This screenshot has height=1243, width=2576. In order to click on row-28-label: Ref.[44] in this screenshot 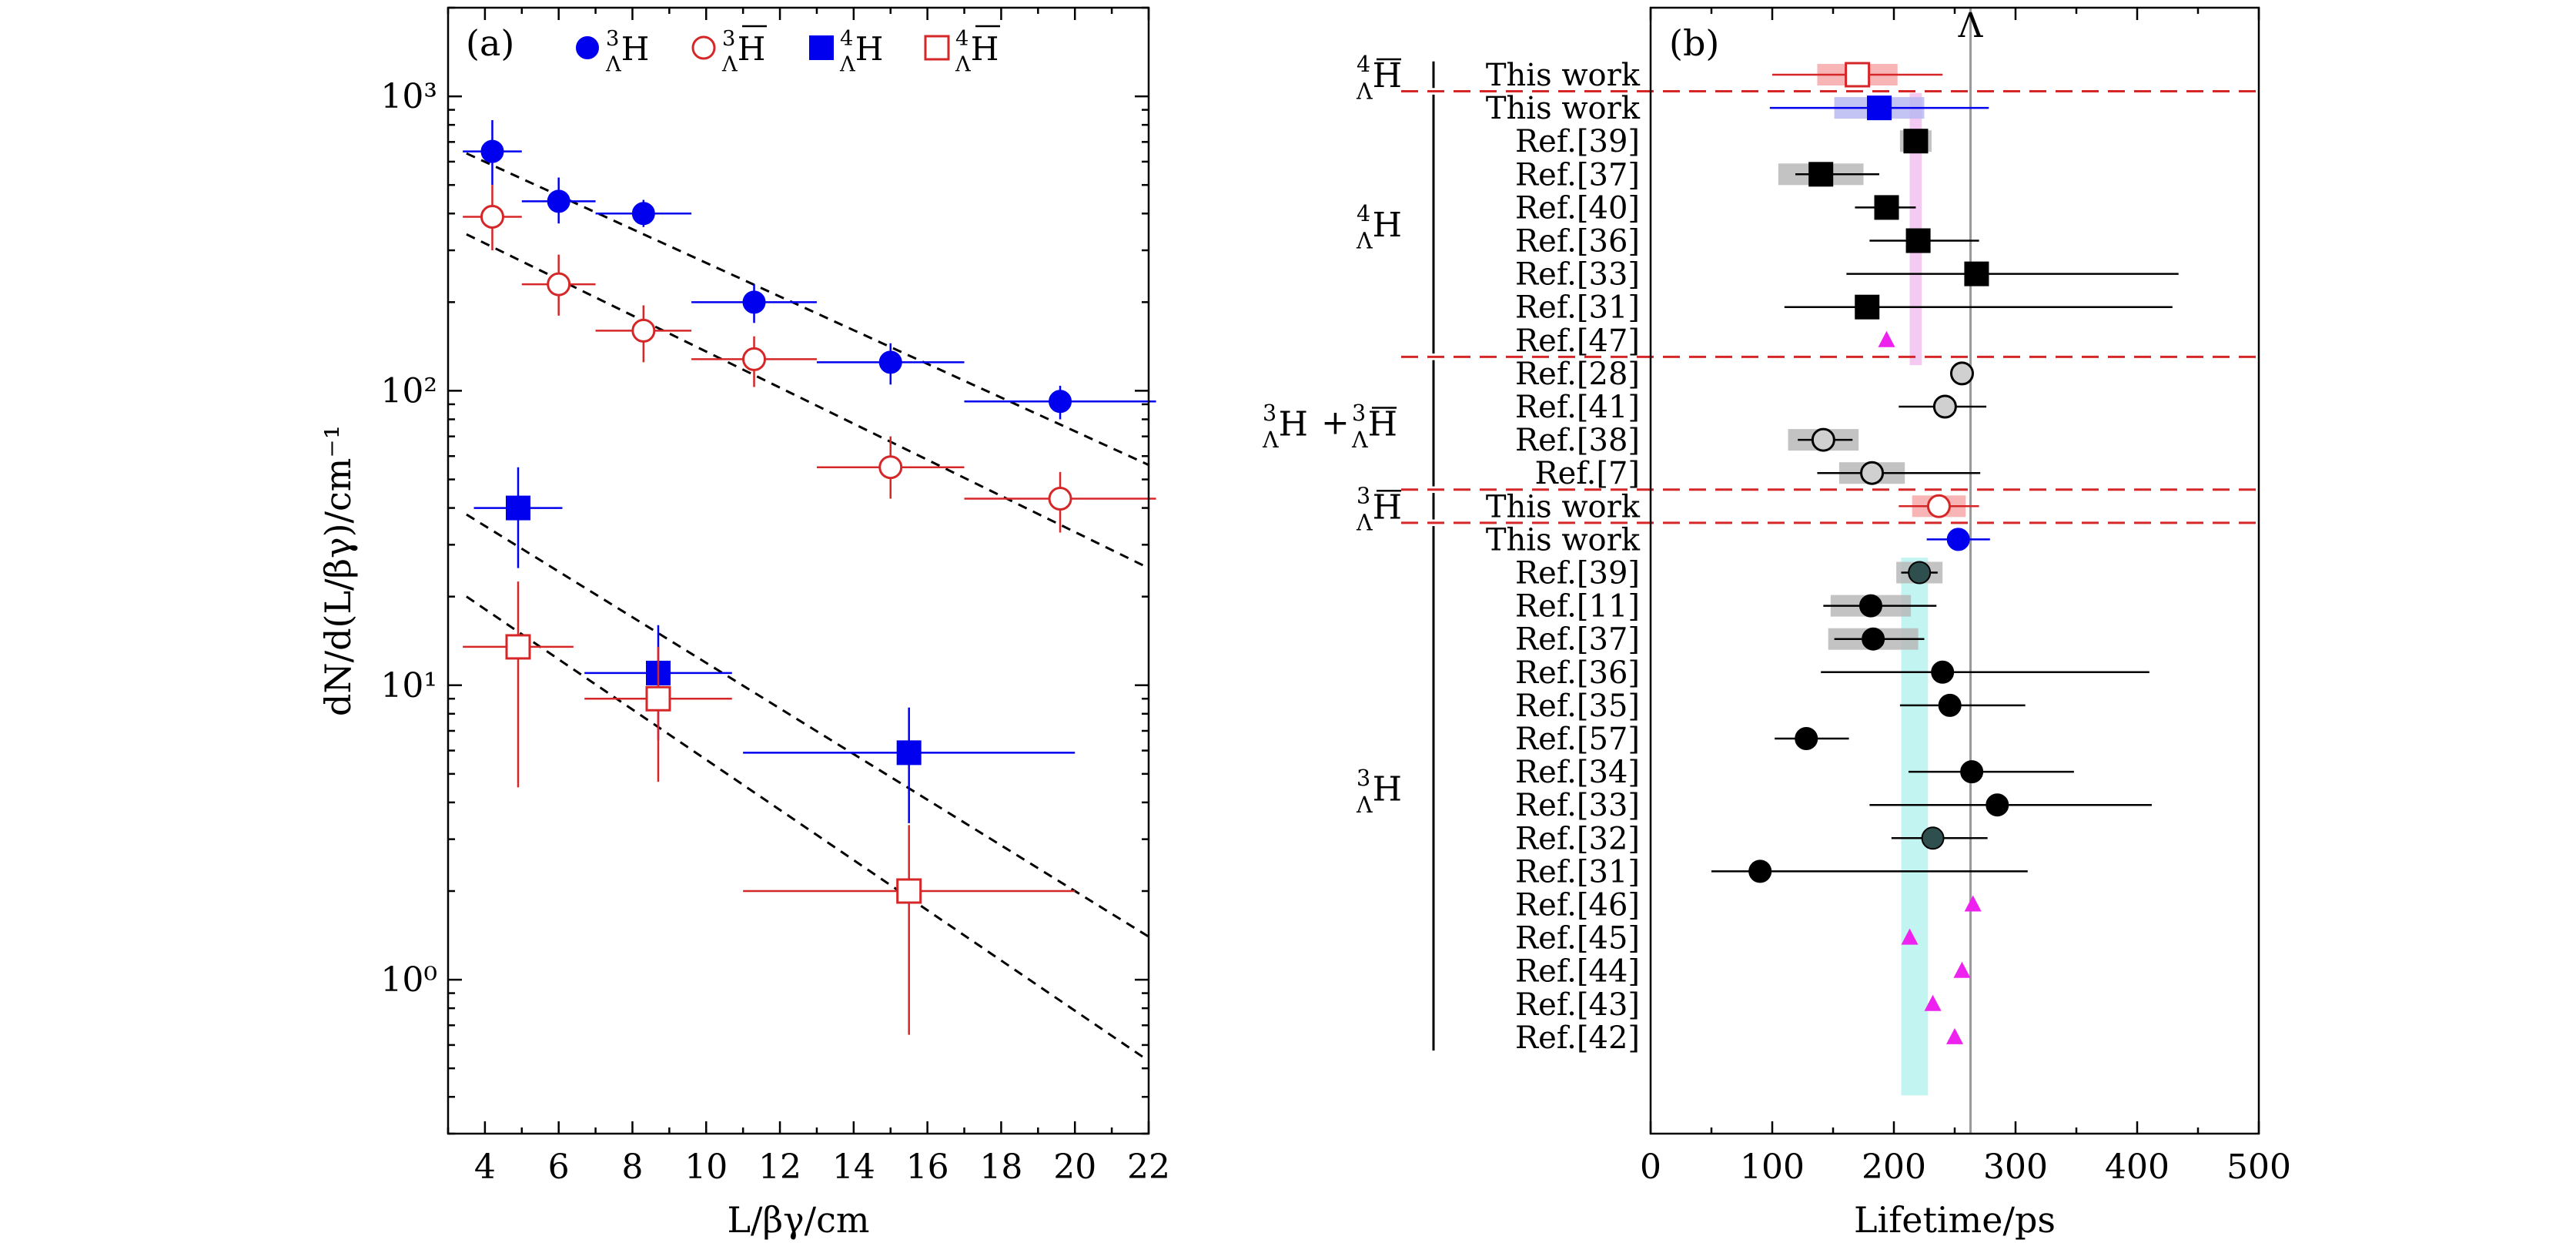, I will do `click(1577, 972)`.